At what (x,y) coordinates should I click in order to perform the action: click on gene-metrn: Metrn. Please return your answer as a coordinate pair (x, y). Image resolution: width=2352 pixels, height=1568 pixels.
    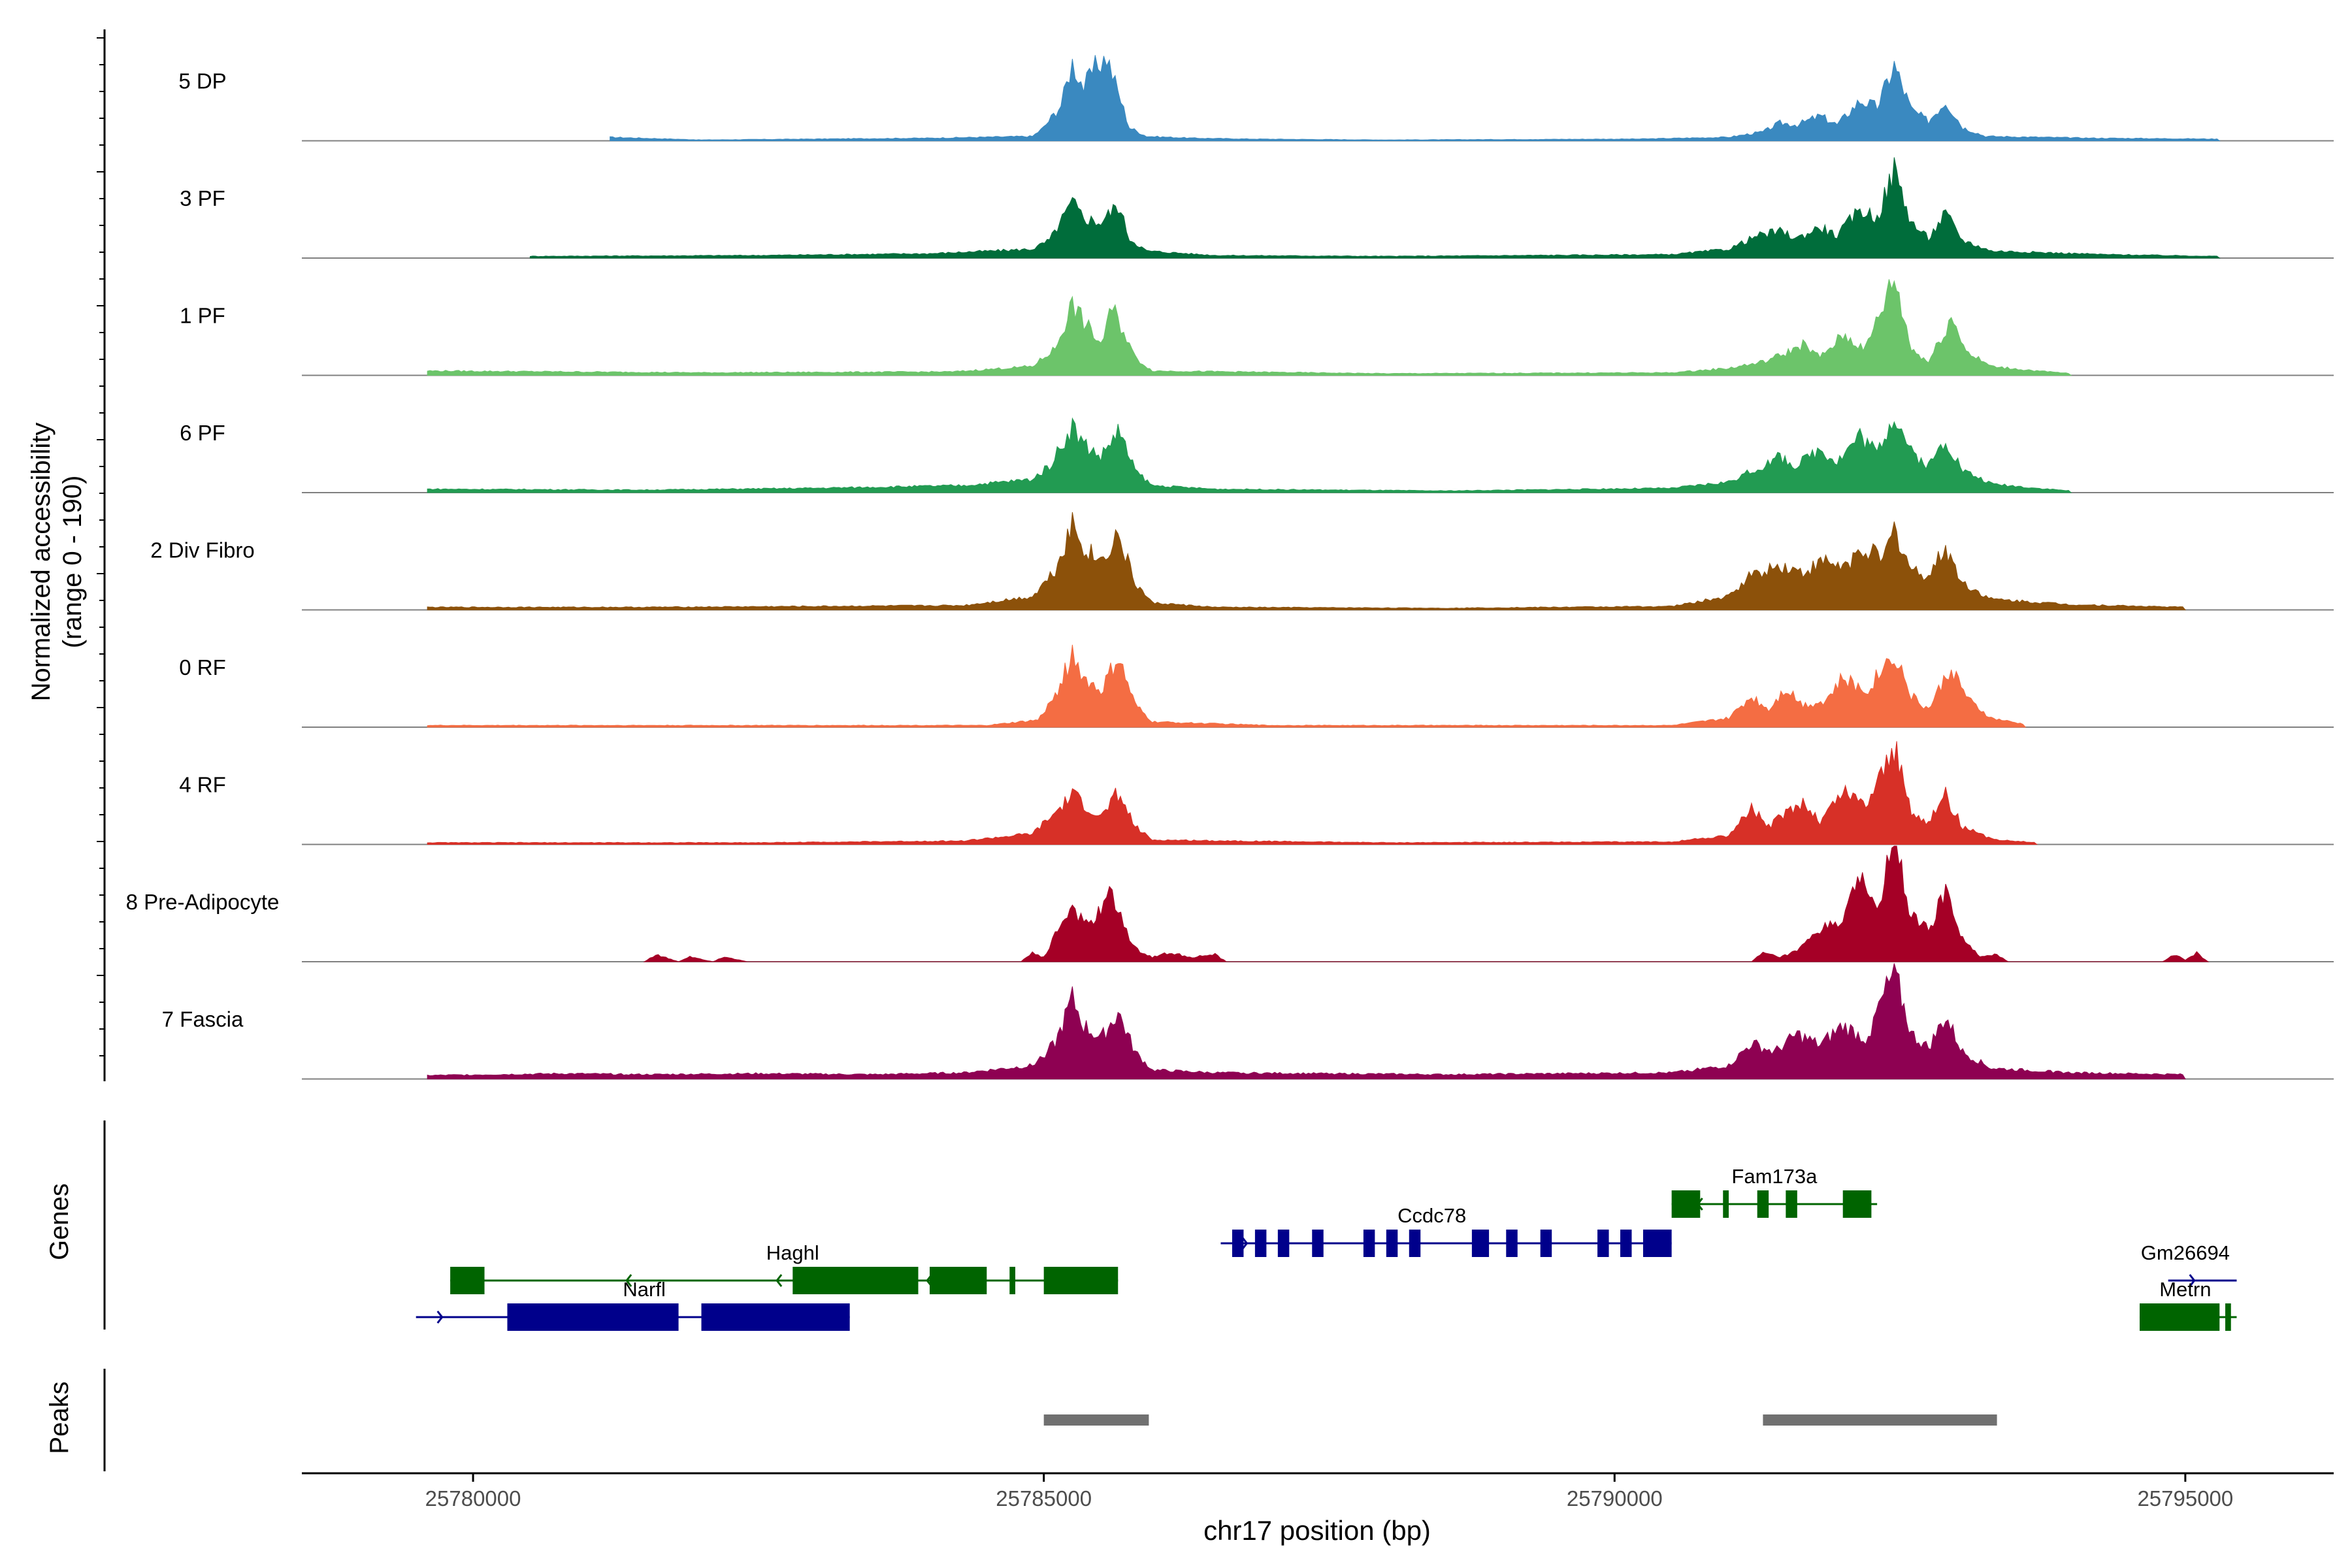
    Looking at the image, I should click on (2188, 1304).